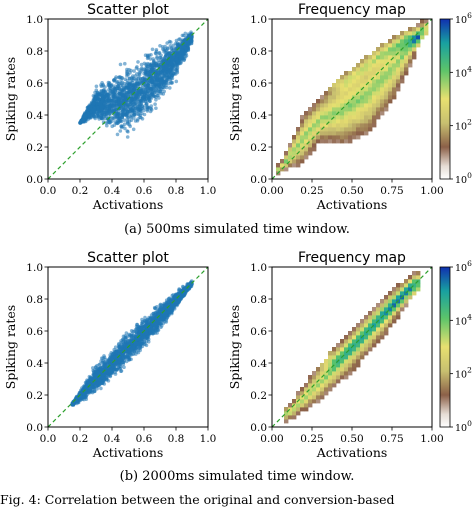  Describe the element at coordinates (176, 191) in the screenshot. I see `x-tick-label: 0.8` at that location.